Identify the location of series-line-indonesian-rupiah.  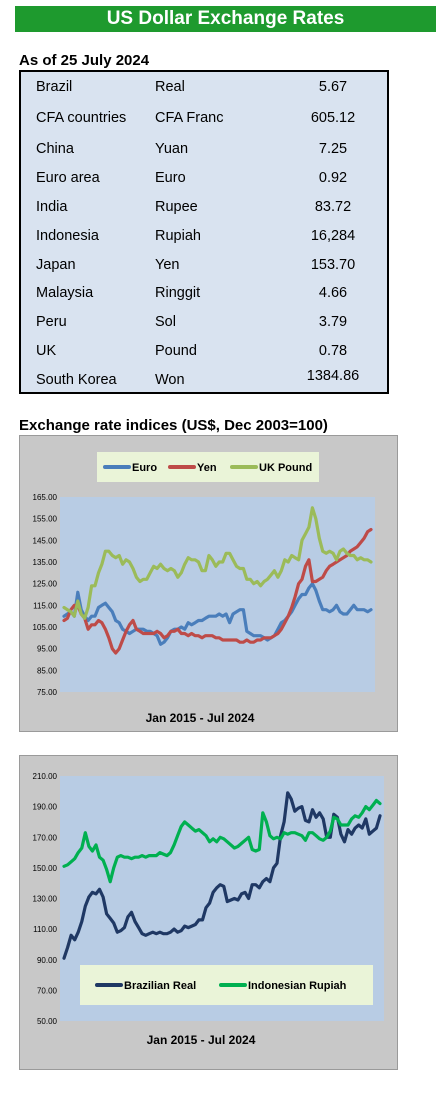
(222, 841).